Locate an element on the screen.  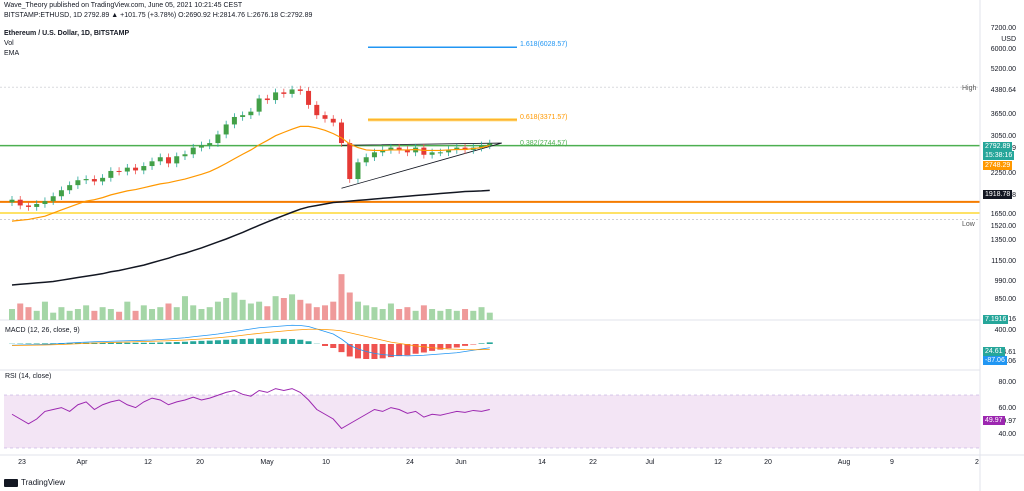
rsi-tick: 60.00 is located at coordinates (1007, 408).